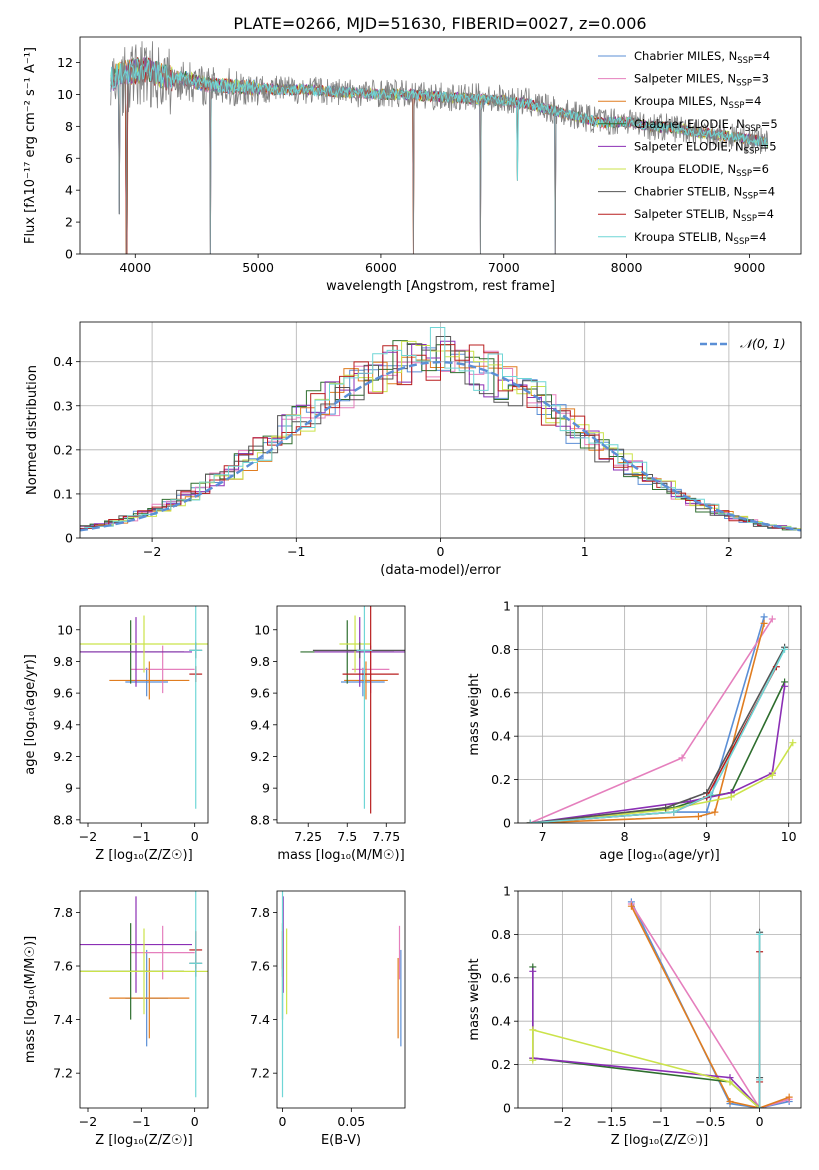 This screenshot has height=1170, width=819. What do you see at coordinates (63, 756) in the screenshot?
I see `y-tick-label: 9.2` at bounding box center [63, 756].